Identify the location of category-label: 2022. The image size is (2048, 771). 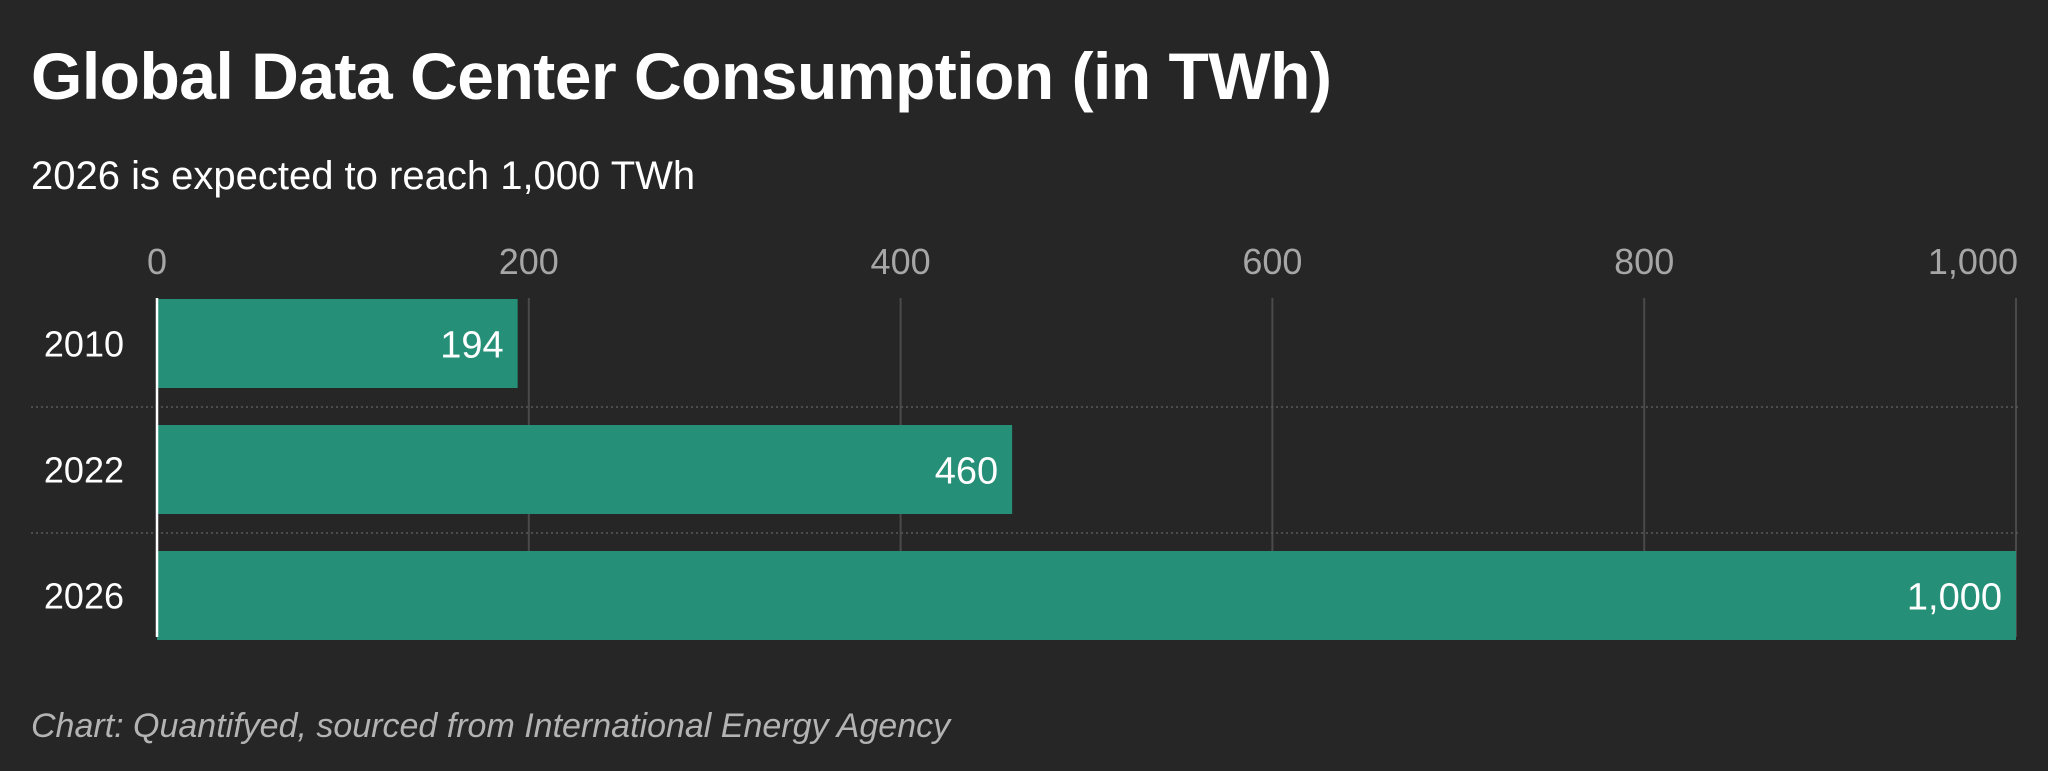
(84, 470).